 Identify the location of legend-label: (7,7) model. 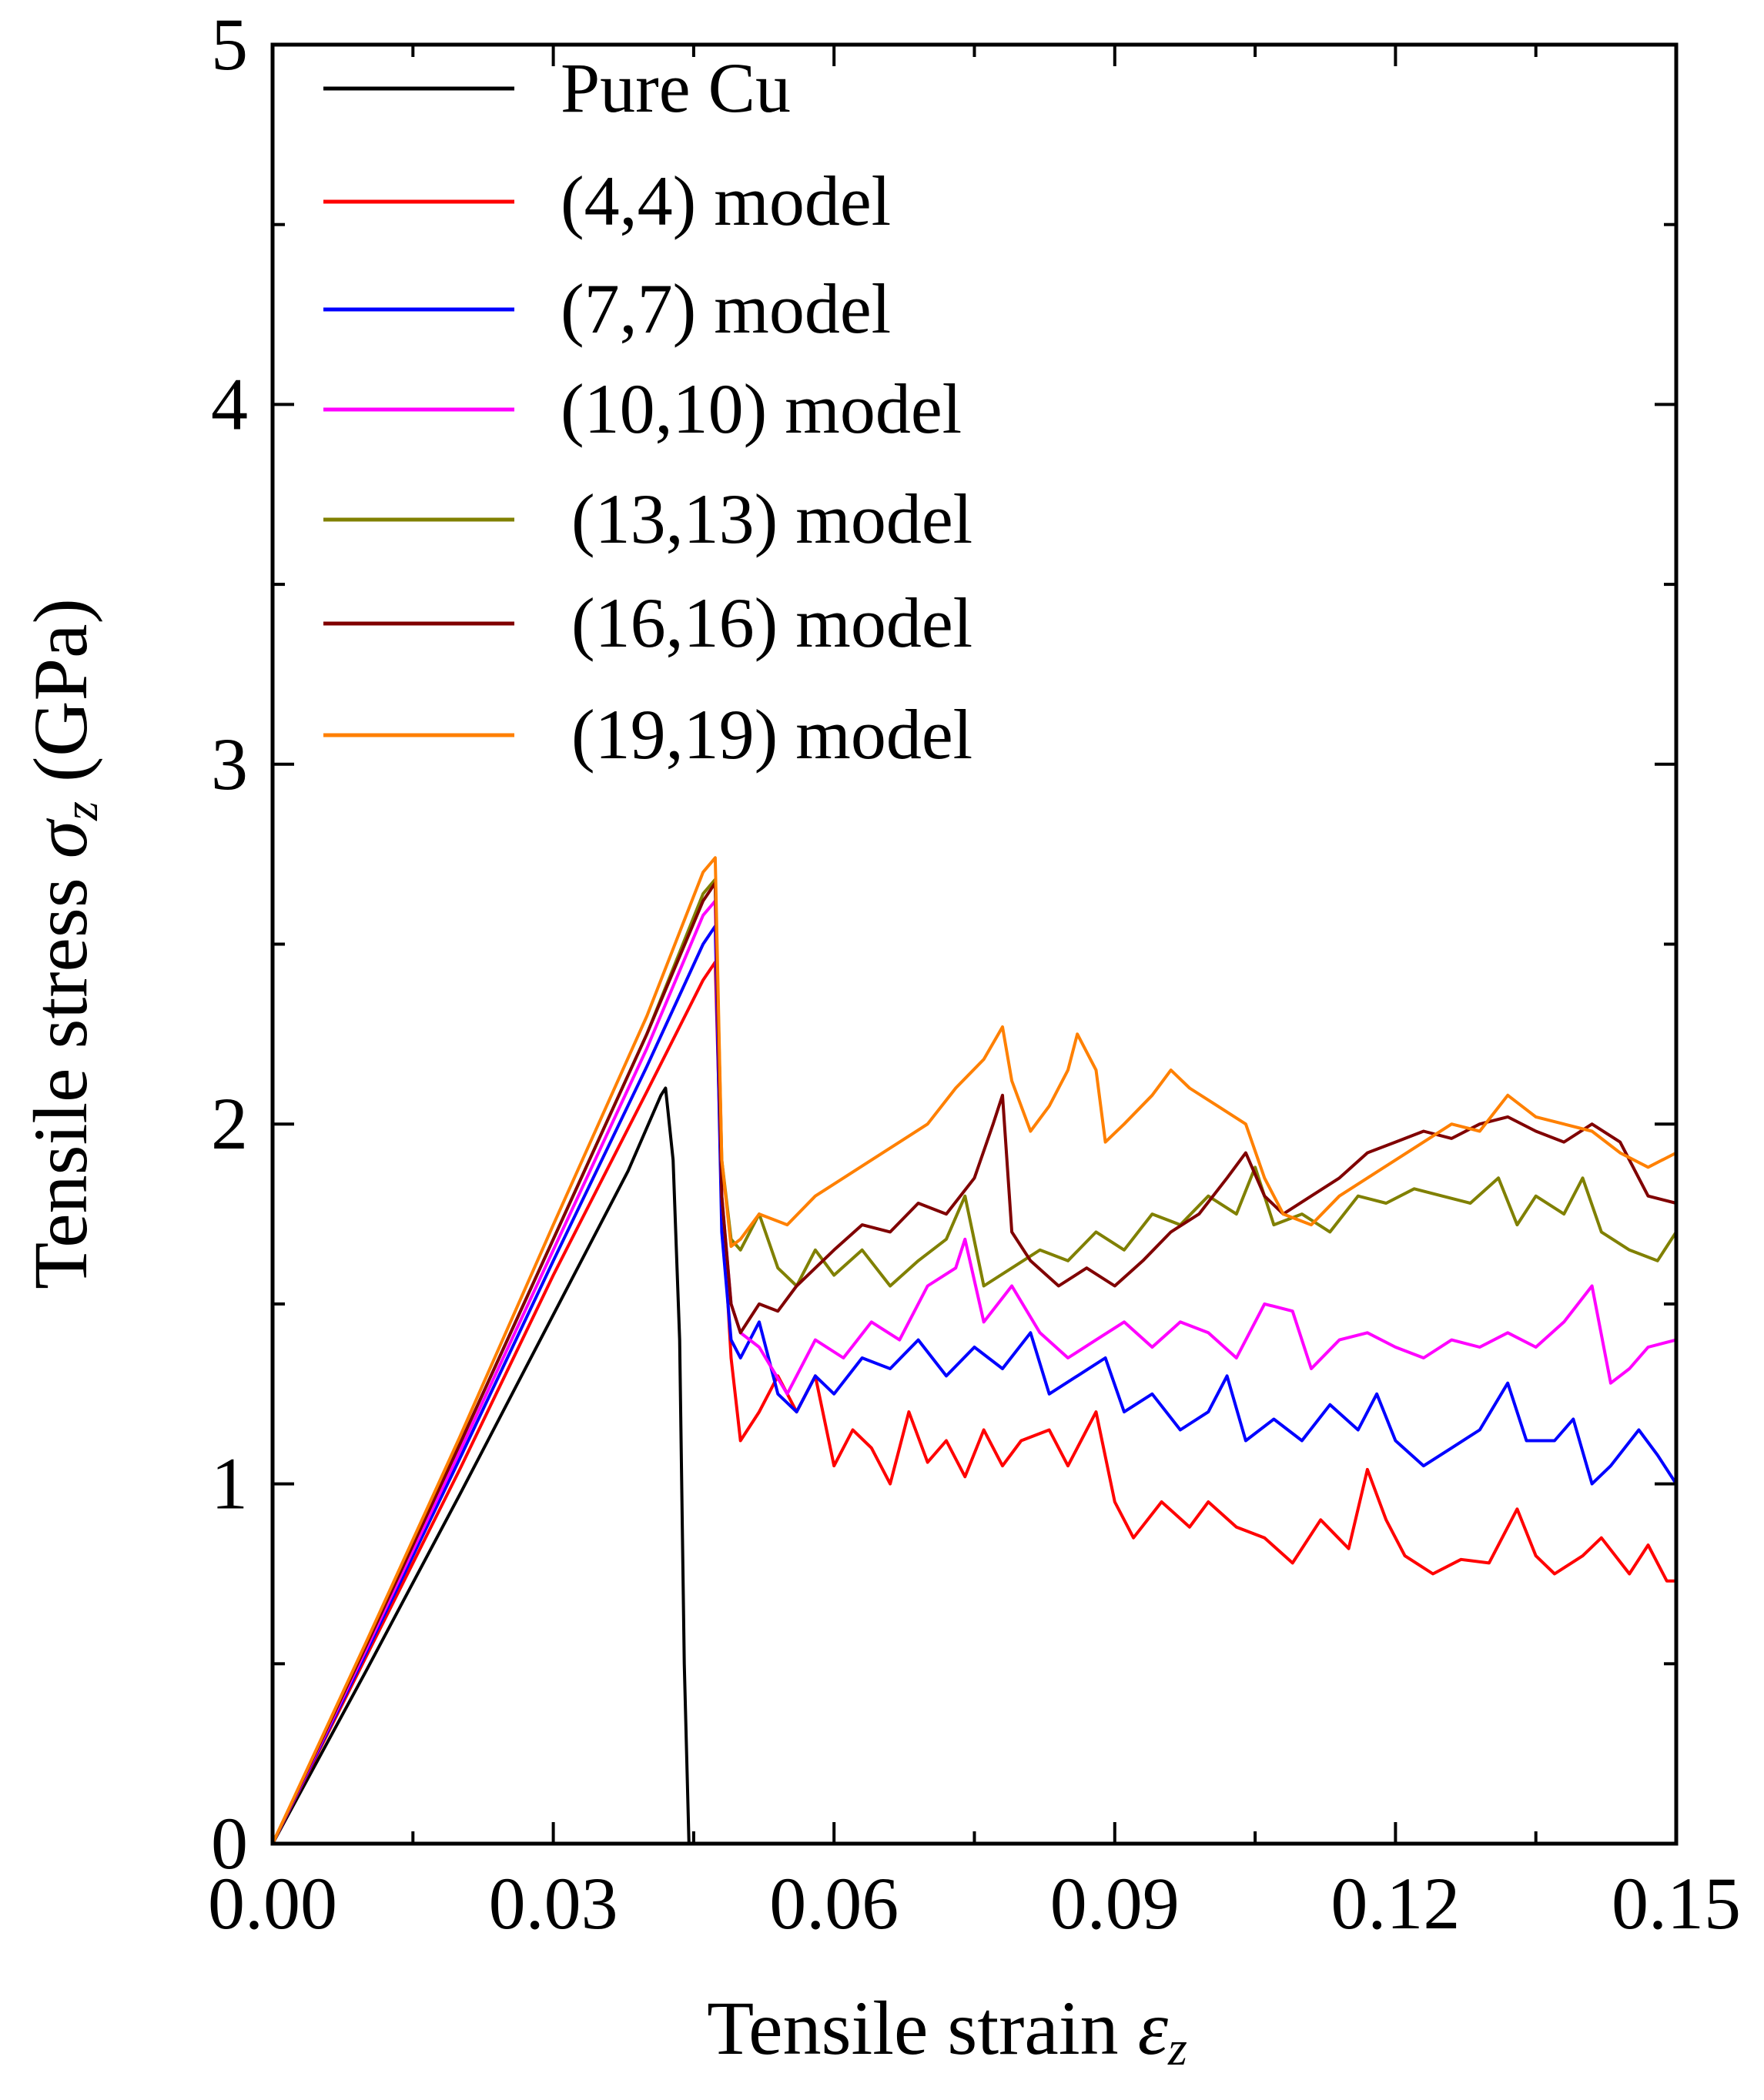
(726, 308).